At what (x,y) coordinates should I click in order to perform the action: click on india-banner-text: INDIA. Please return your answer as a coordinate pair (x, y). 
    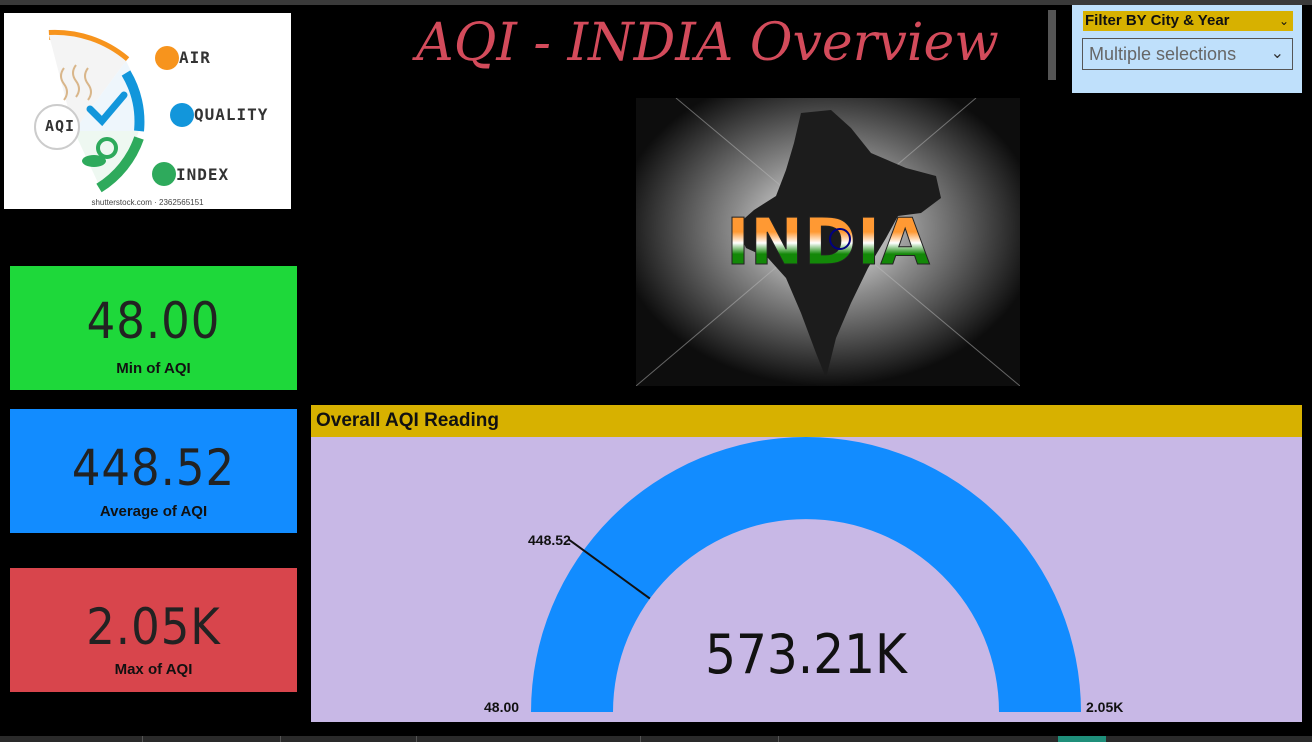
    Looking at the image, I should click on (828, 243).